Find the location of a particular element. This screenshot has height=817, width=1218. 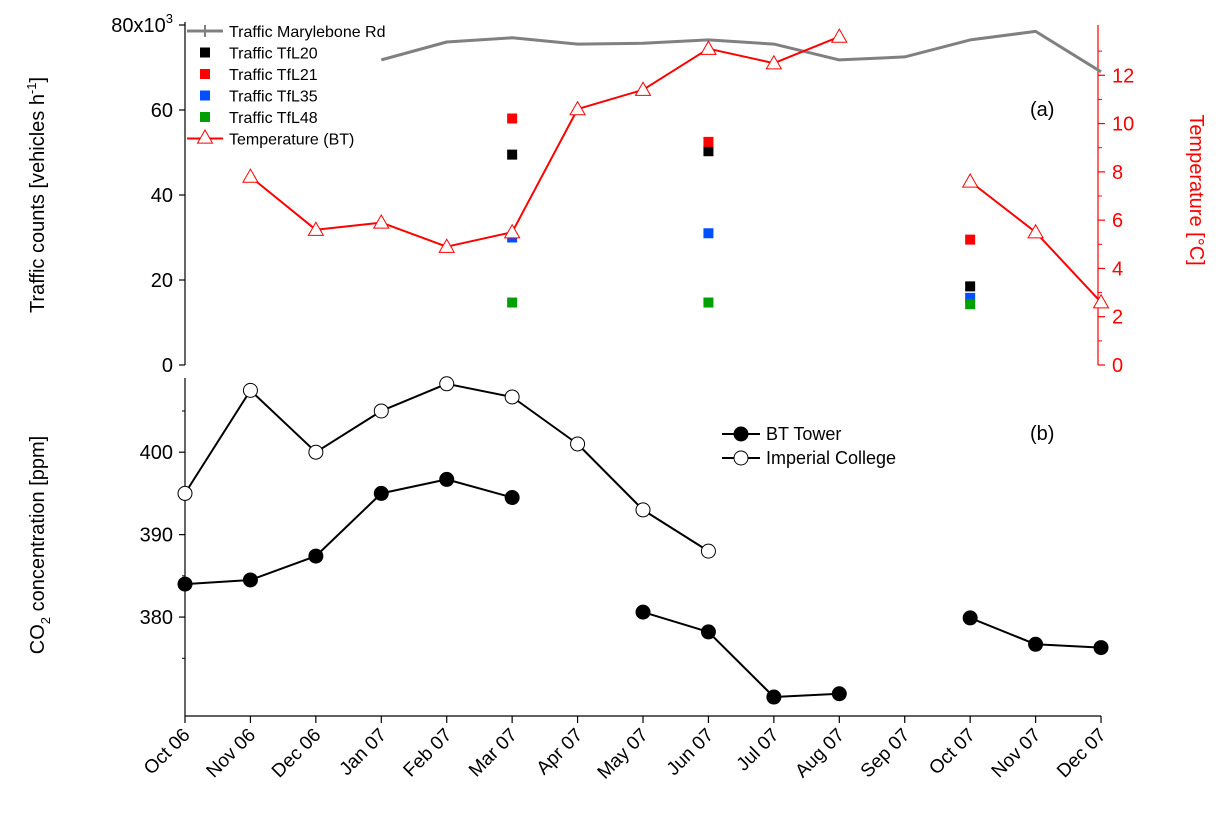

y-tick-label-a-60: 60 is located at coordinates (162, 111).